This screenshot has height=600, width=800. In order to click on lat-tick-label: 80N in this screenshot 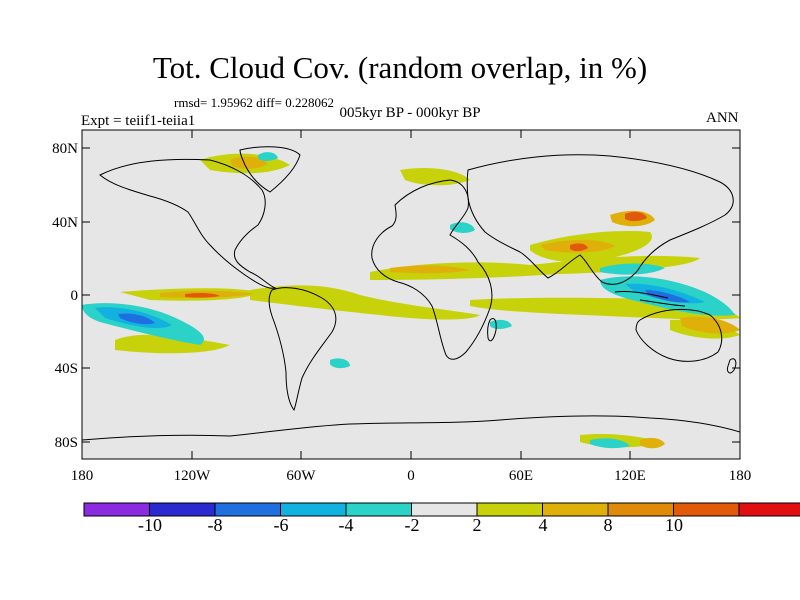, I will do `click(65, 149)`.